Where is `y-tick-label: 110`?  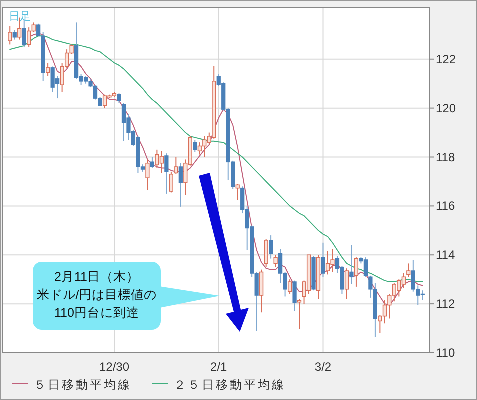 y-tick-label: 110 is located at coordinates (446, 353).